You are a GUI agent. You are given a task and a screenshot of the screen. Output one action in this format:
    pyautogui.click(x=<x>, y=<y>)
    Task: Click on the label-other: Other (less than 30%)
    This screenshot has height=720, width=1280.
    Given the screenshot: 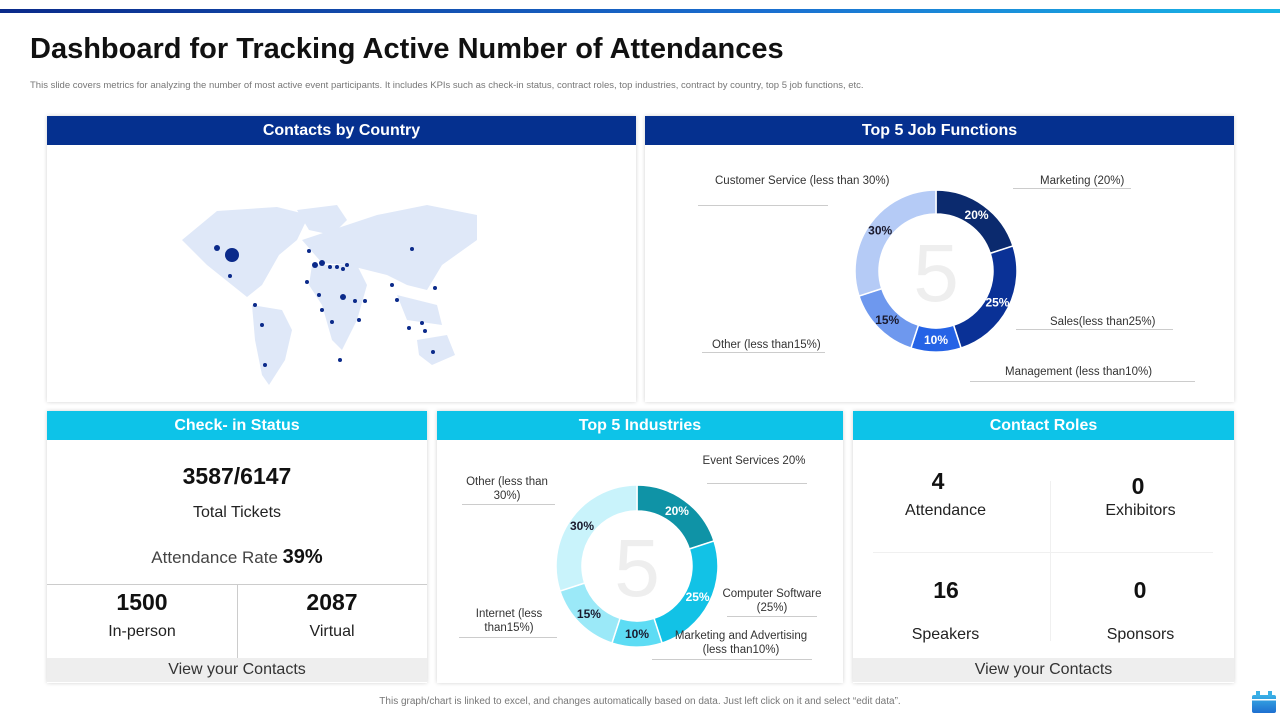 What is the action you would take?
    pyautogui.click(x=507, y=489)
    